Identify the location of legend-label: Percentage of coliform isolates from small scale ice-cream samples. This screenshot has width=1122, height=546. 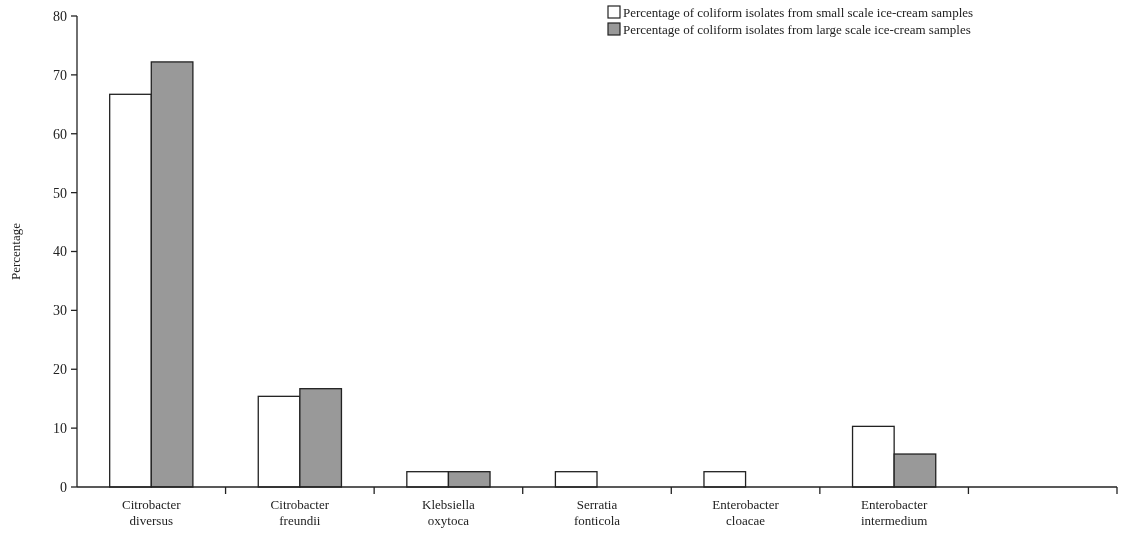
(798, 12).